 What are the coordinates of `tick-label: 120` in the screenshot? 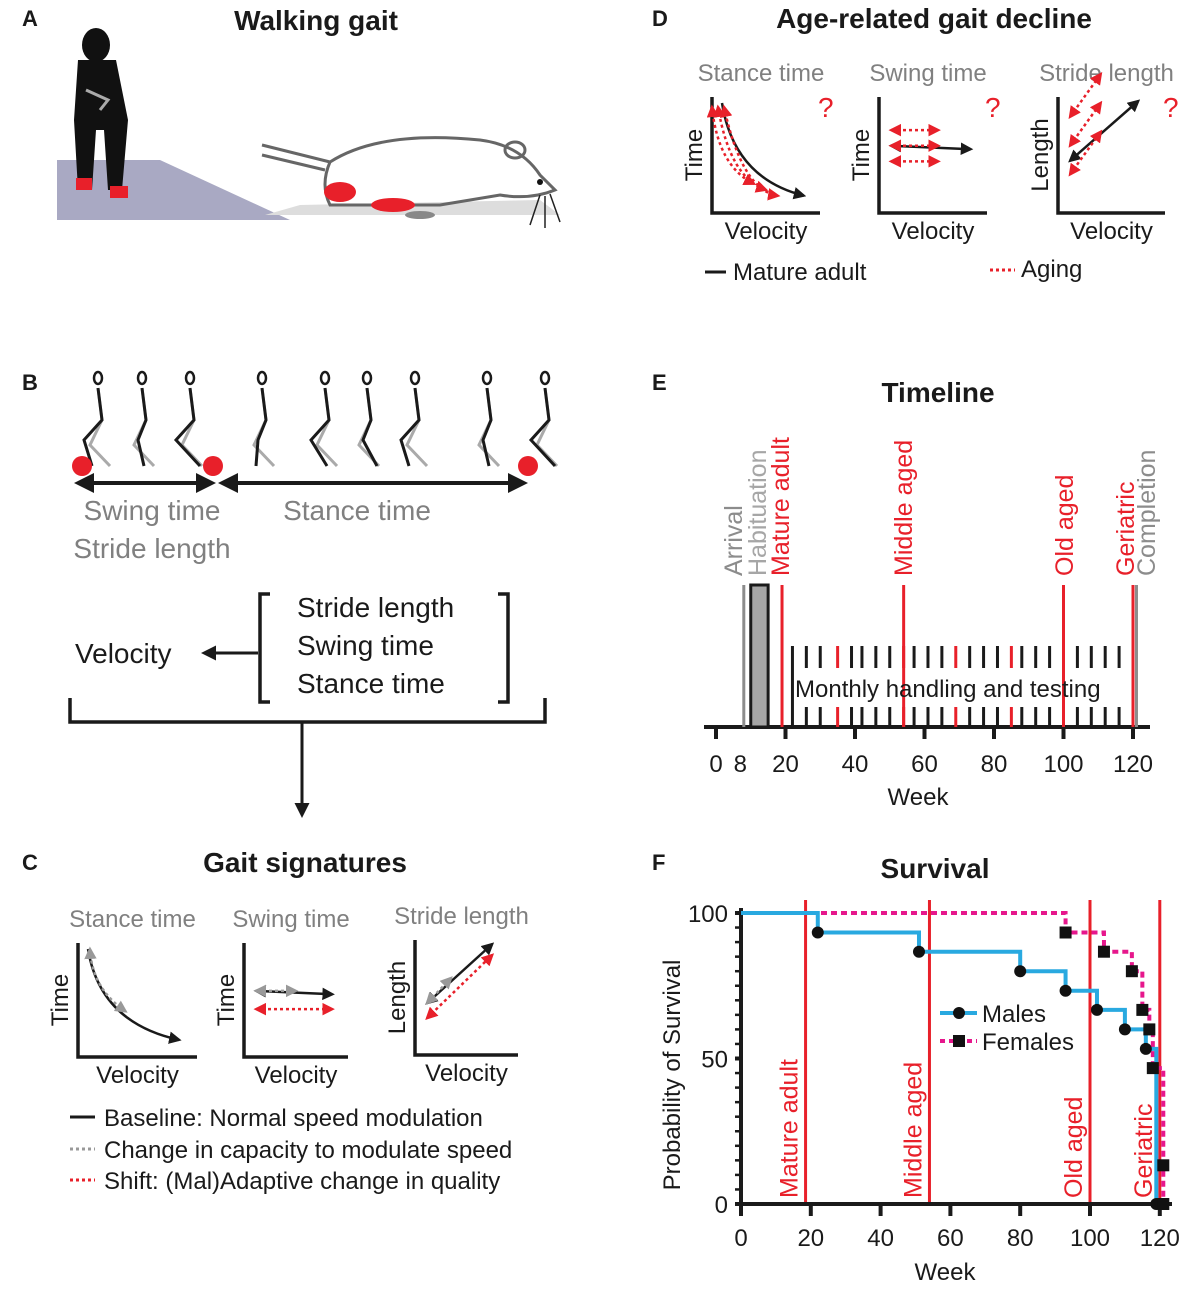 It's located at (1133, 764).